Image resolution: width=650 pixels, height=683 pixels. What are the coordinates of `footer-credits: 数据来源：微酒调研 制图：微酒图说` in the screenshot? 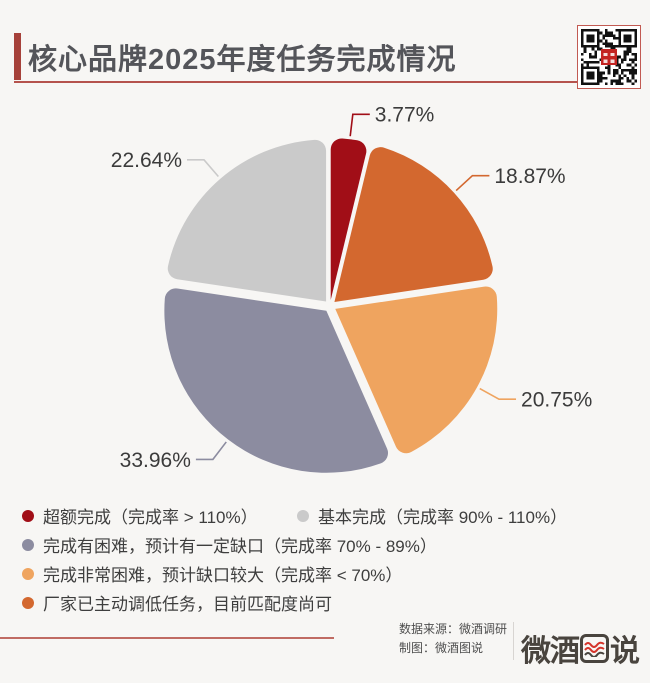 It's located at (453, 639).